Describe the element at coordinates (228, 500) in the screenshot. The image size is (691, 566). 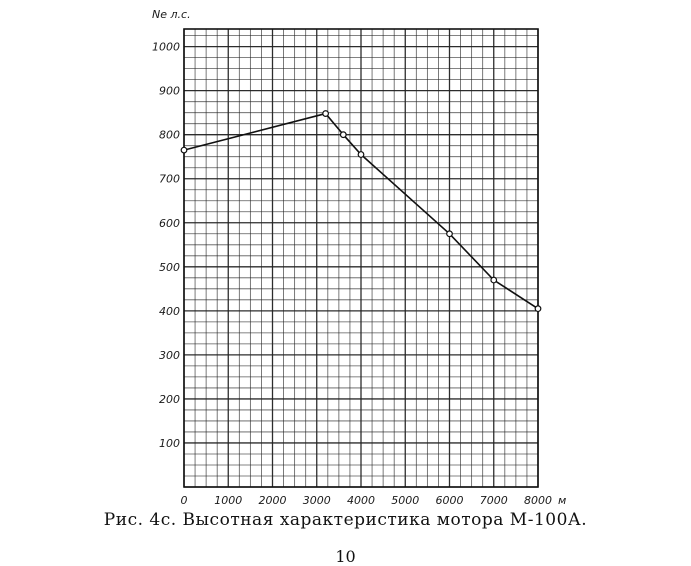
I see `x-tick-label: 1000` at that location.